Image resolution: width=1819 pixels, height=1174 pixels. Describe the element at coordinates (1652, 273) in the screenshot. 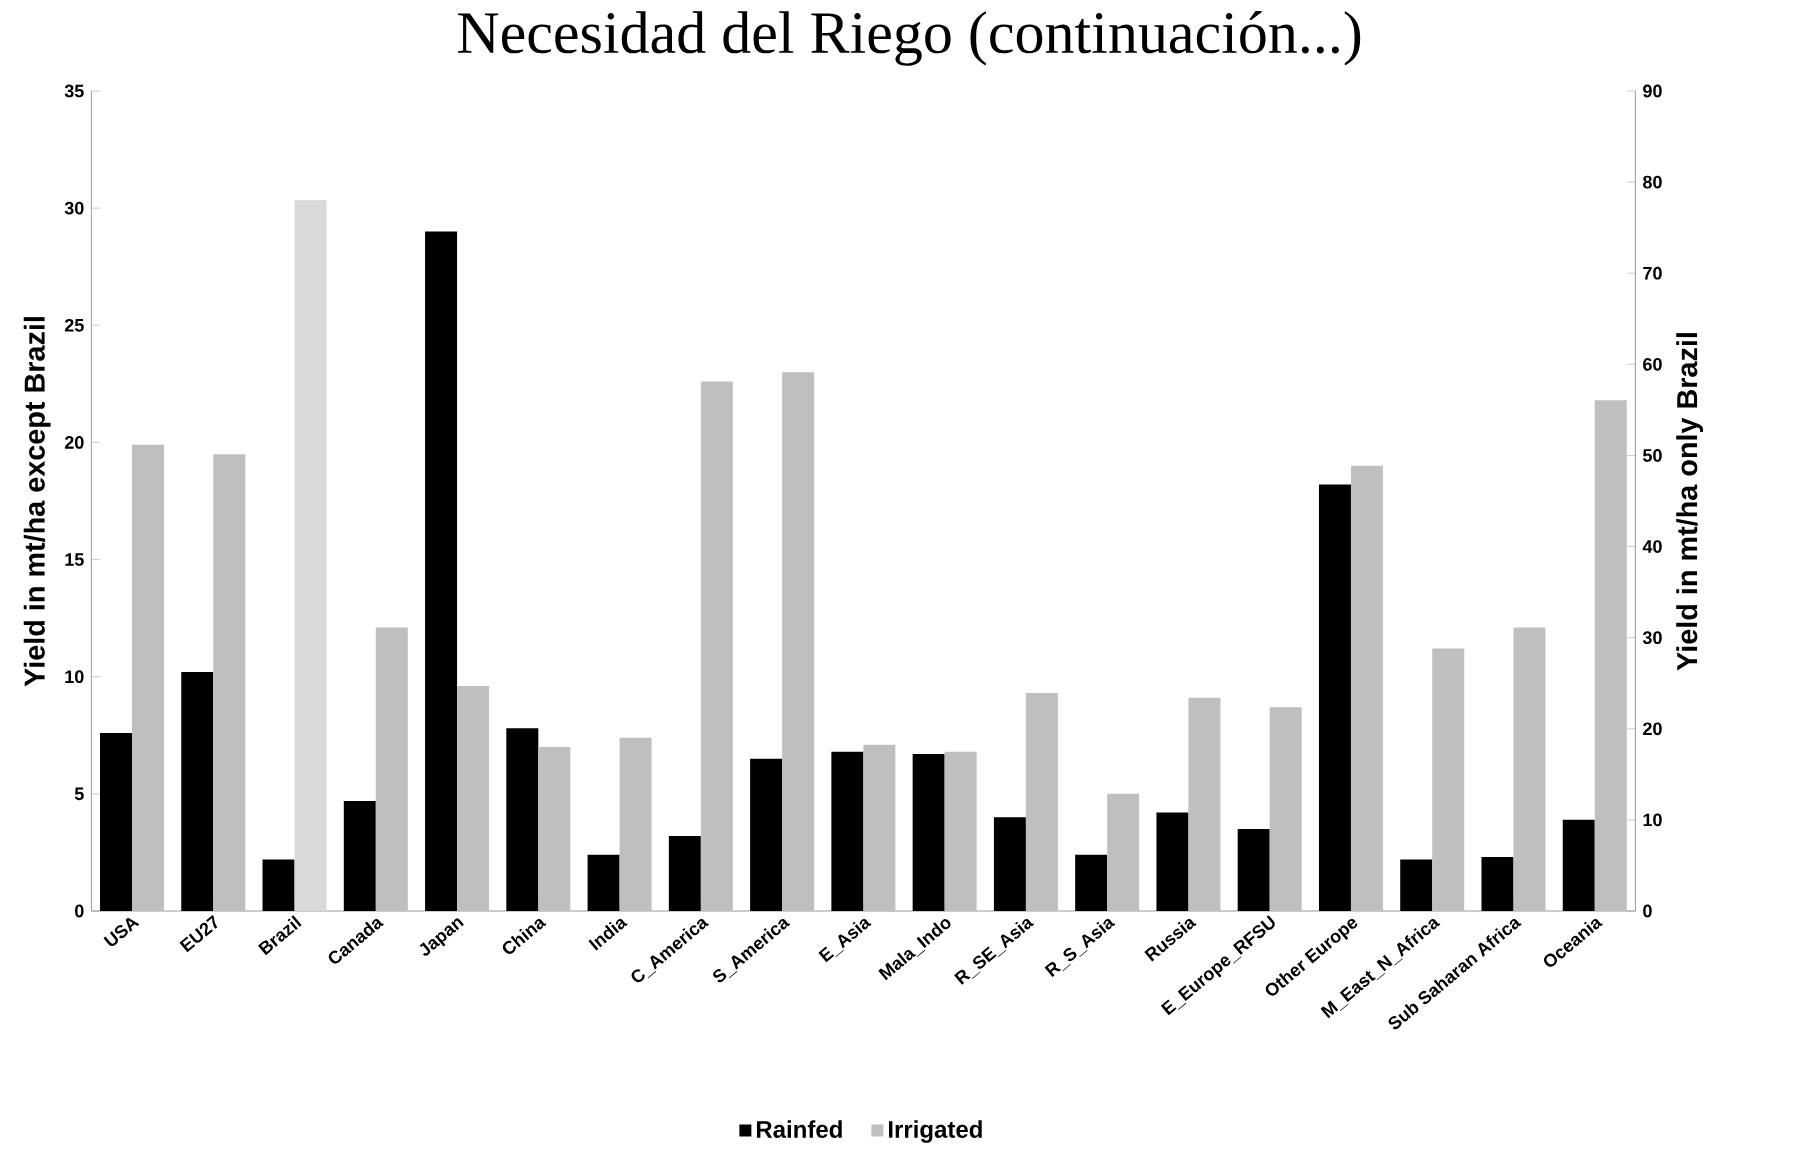

I see `y2-tick-label: 70` at that location.